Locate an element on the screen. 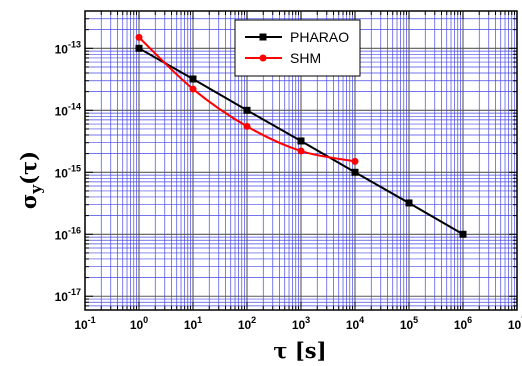 Image resolution: width=522 pixels, height=366 pixels. x-tick-label: 10⁶ is located at coordinates (463, 323).